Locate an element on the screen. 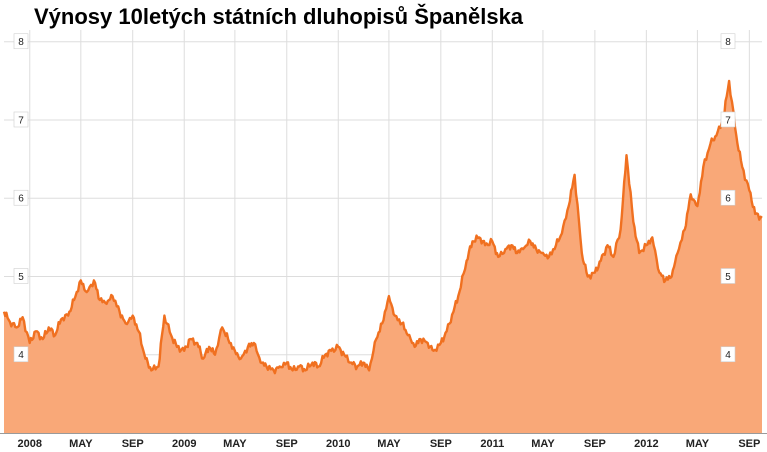 The height and width of the screenshot is (452, 767). x-tick-label: 2012 is located at coordinates (646, 444).